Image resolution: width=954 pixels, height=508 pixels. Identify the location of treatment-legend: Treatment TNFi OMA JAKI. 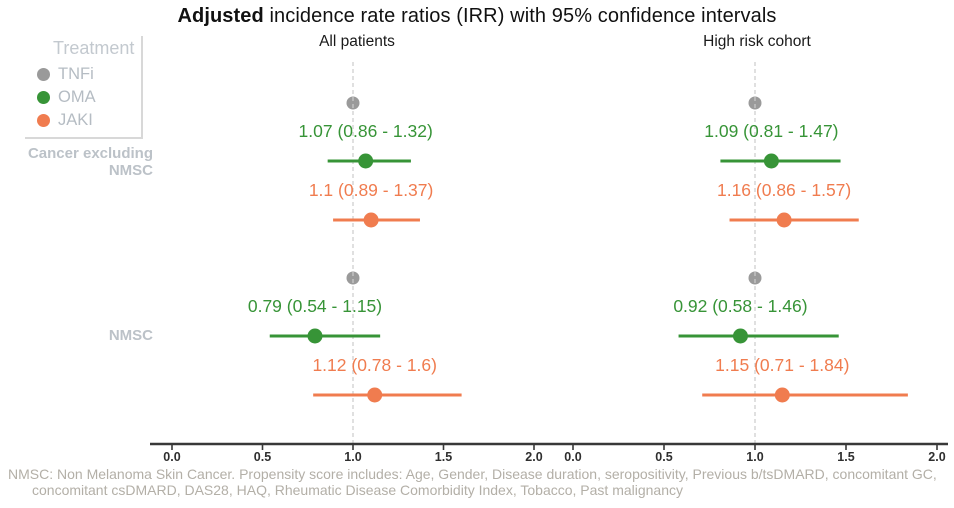
(84, 87).